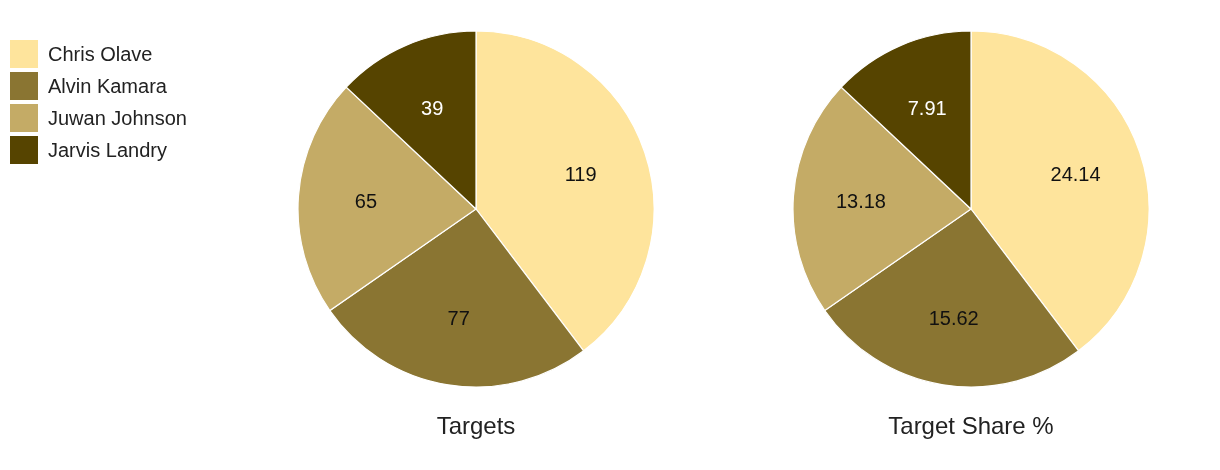 The image size is (1220, 470). I want to click on data-label: 24.14, so click(1075, 173).